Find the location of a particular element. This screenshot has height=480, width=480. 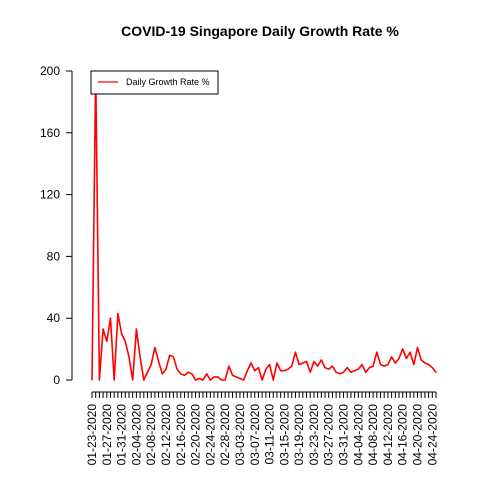

x-tick-label: 03-27-2020 is located at coordinates (329, 435).